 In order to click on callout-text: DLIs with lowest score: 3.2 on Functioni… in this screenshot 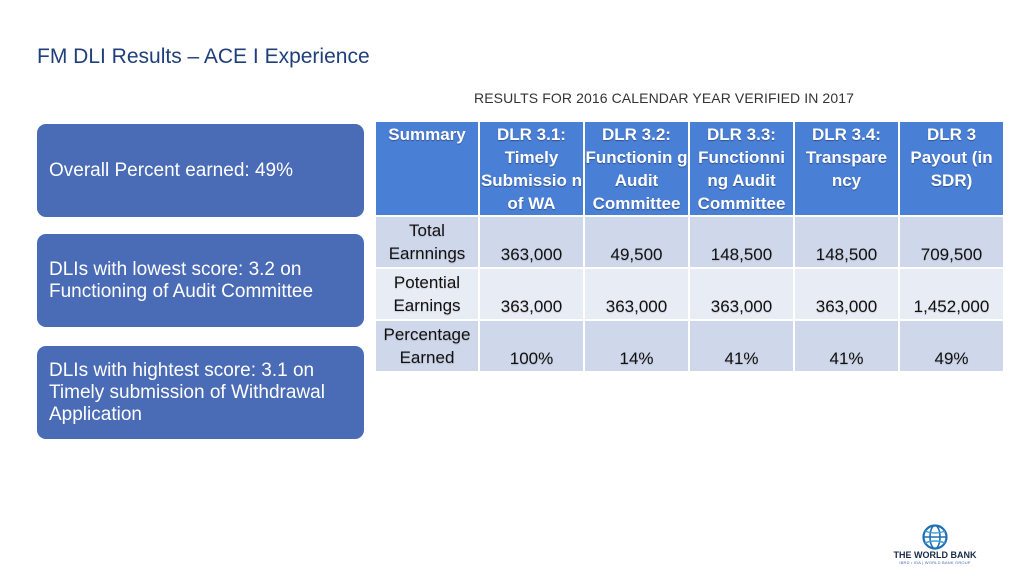, I will do `click(181, 280)`.